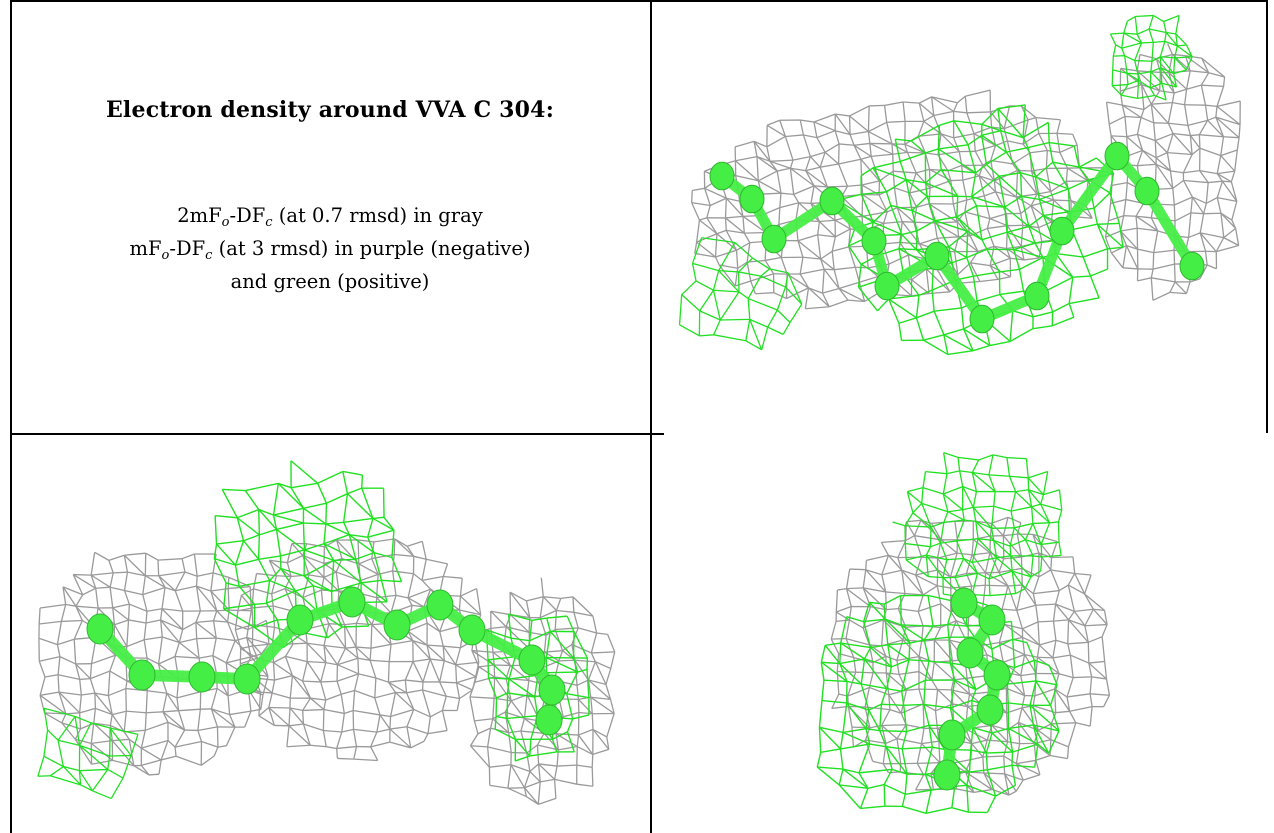 The height and width of the screenshot is (833, 1274). I want to click on table-right-border, so click(1267, 216).